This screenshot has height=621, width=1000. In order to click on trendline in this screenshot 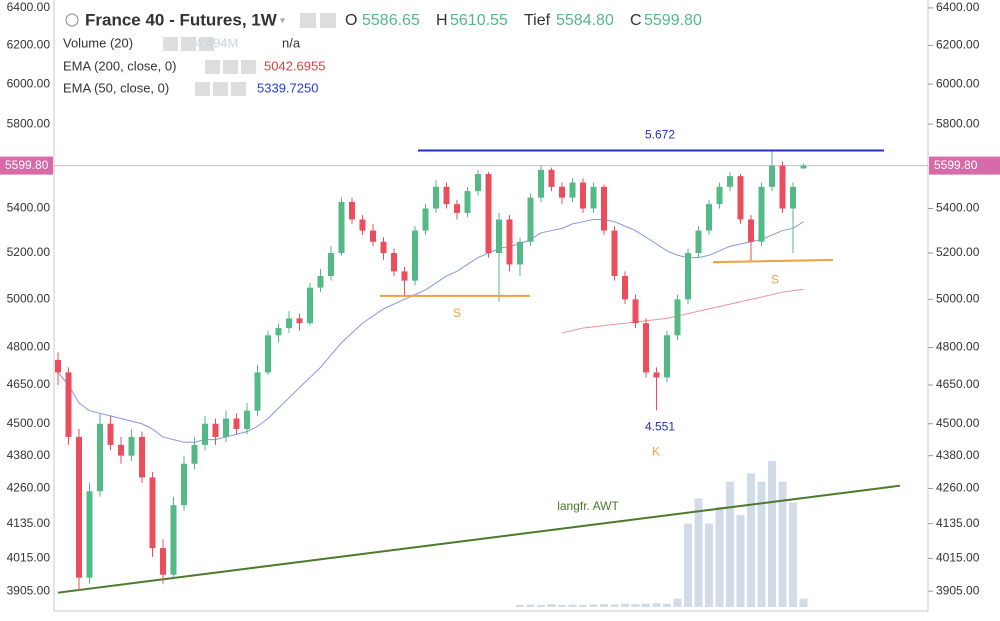, I will do `click(479, 539)`.